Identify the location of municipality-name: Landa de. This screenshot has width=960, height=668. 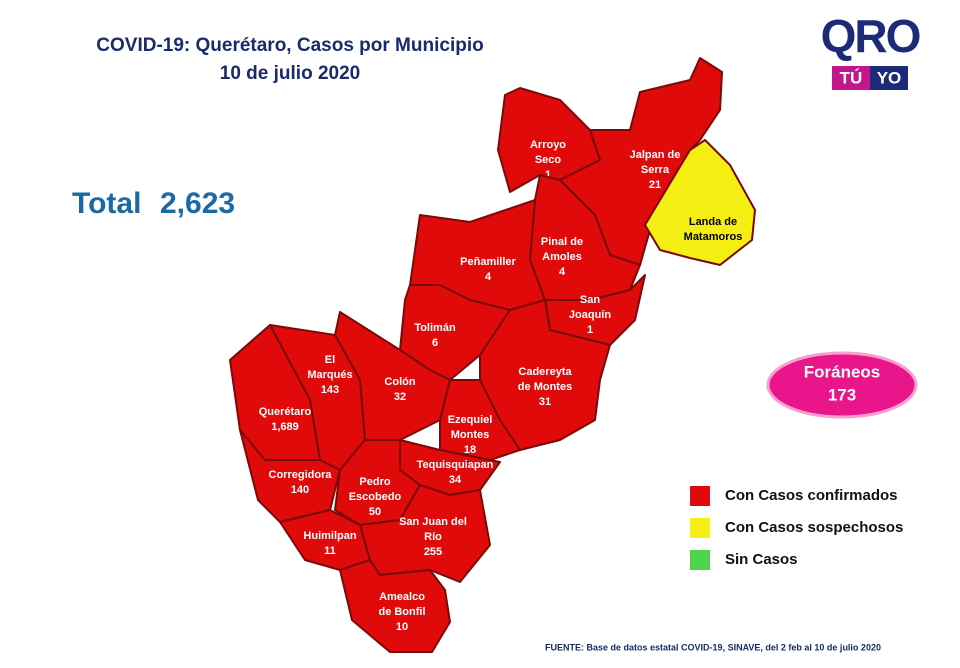
(713, 222).